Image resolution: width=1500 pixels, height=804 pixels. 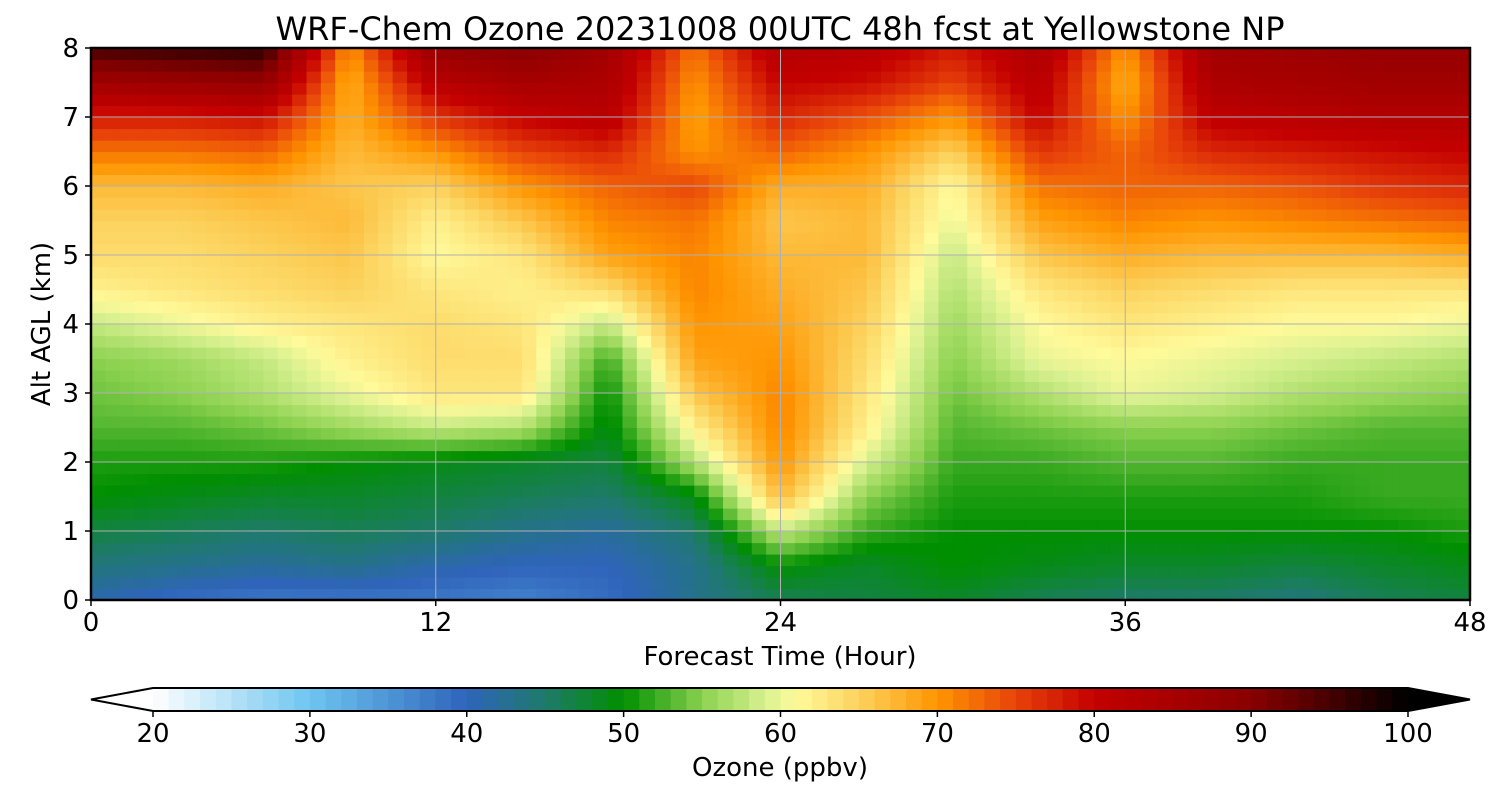 What do you see at coordinates (882, 699) in the screenshot?
I see `colorbar-segment` at bounding box center [882, 699].